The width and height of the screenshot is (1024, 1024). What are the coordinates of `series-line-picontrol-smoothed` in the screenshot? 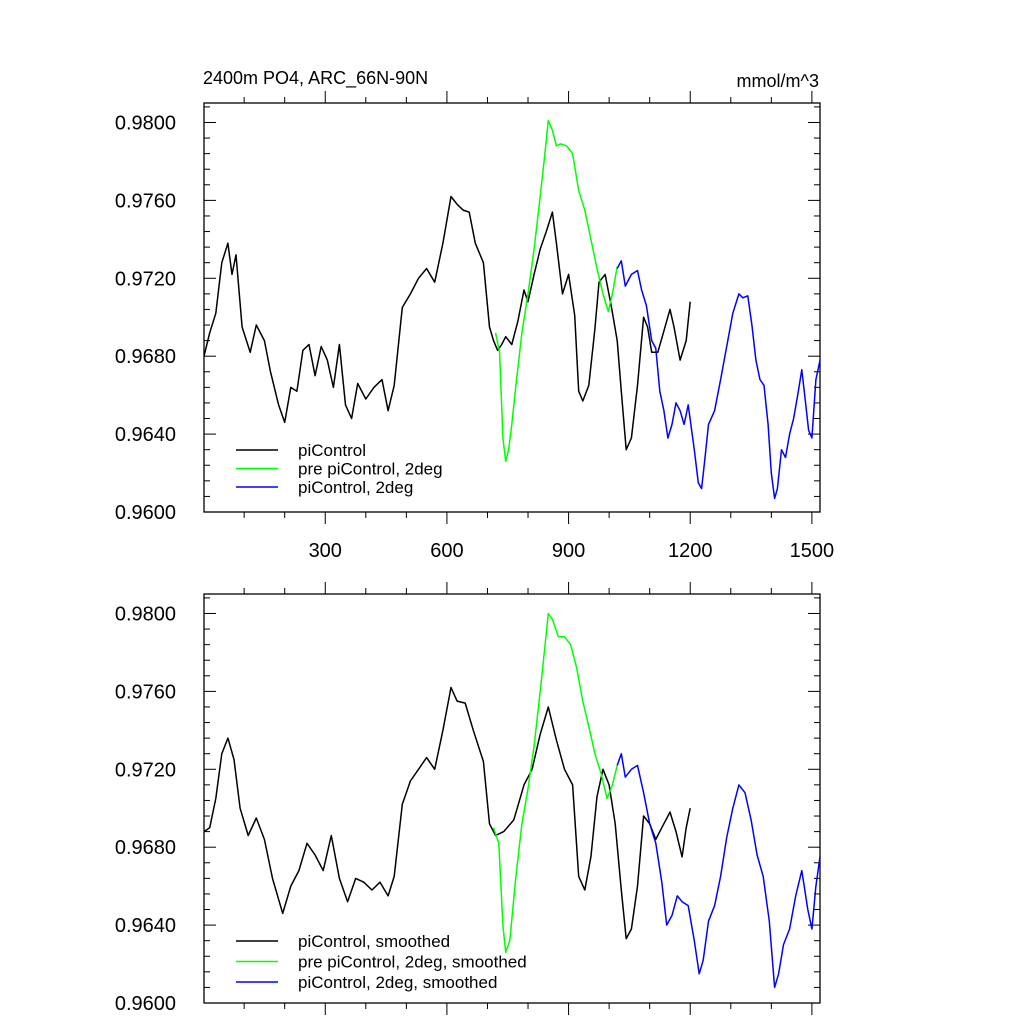 It's located at (447, 813).